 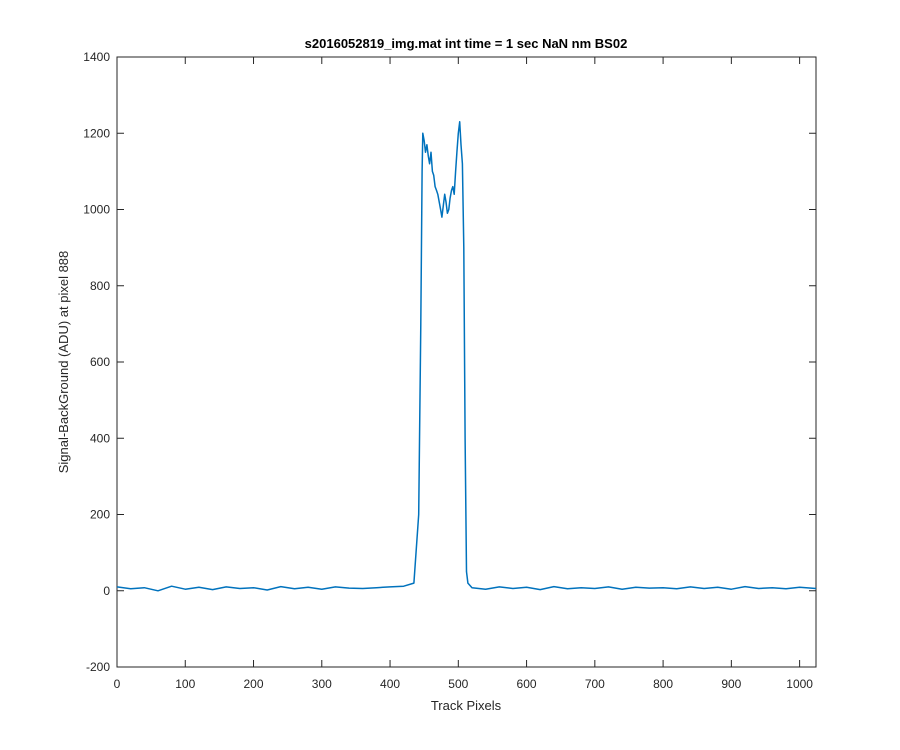 I want to click on y-tick-label: 1000, so click(x=96, y=210).